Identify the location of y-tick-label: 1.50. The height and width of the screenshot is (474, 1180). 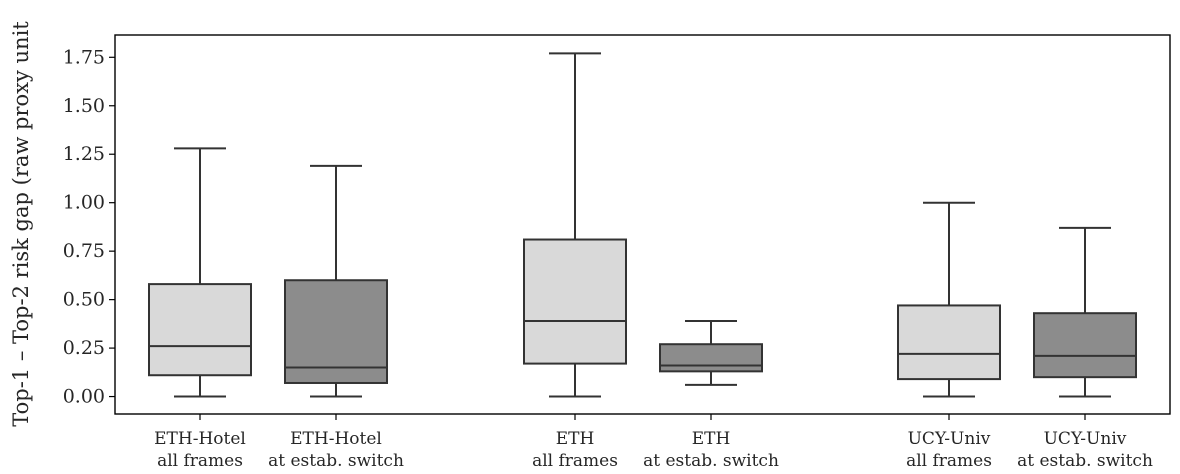
(84, 106).